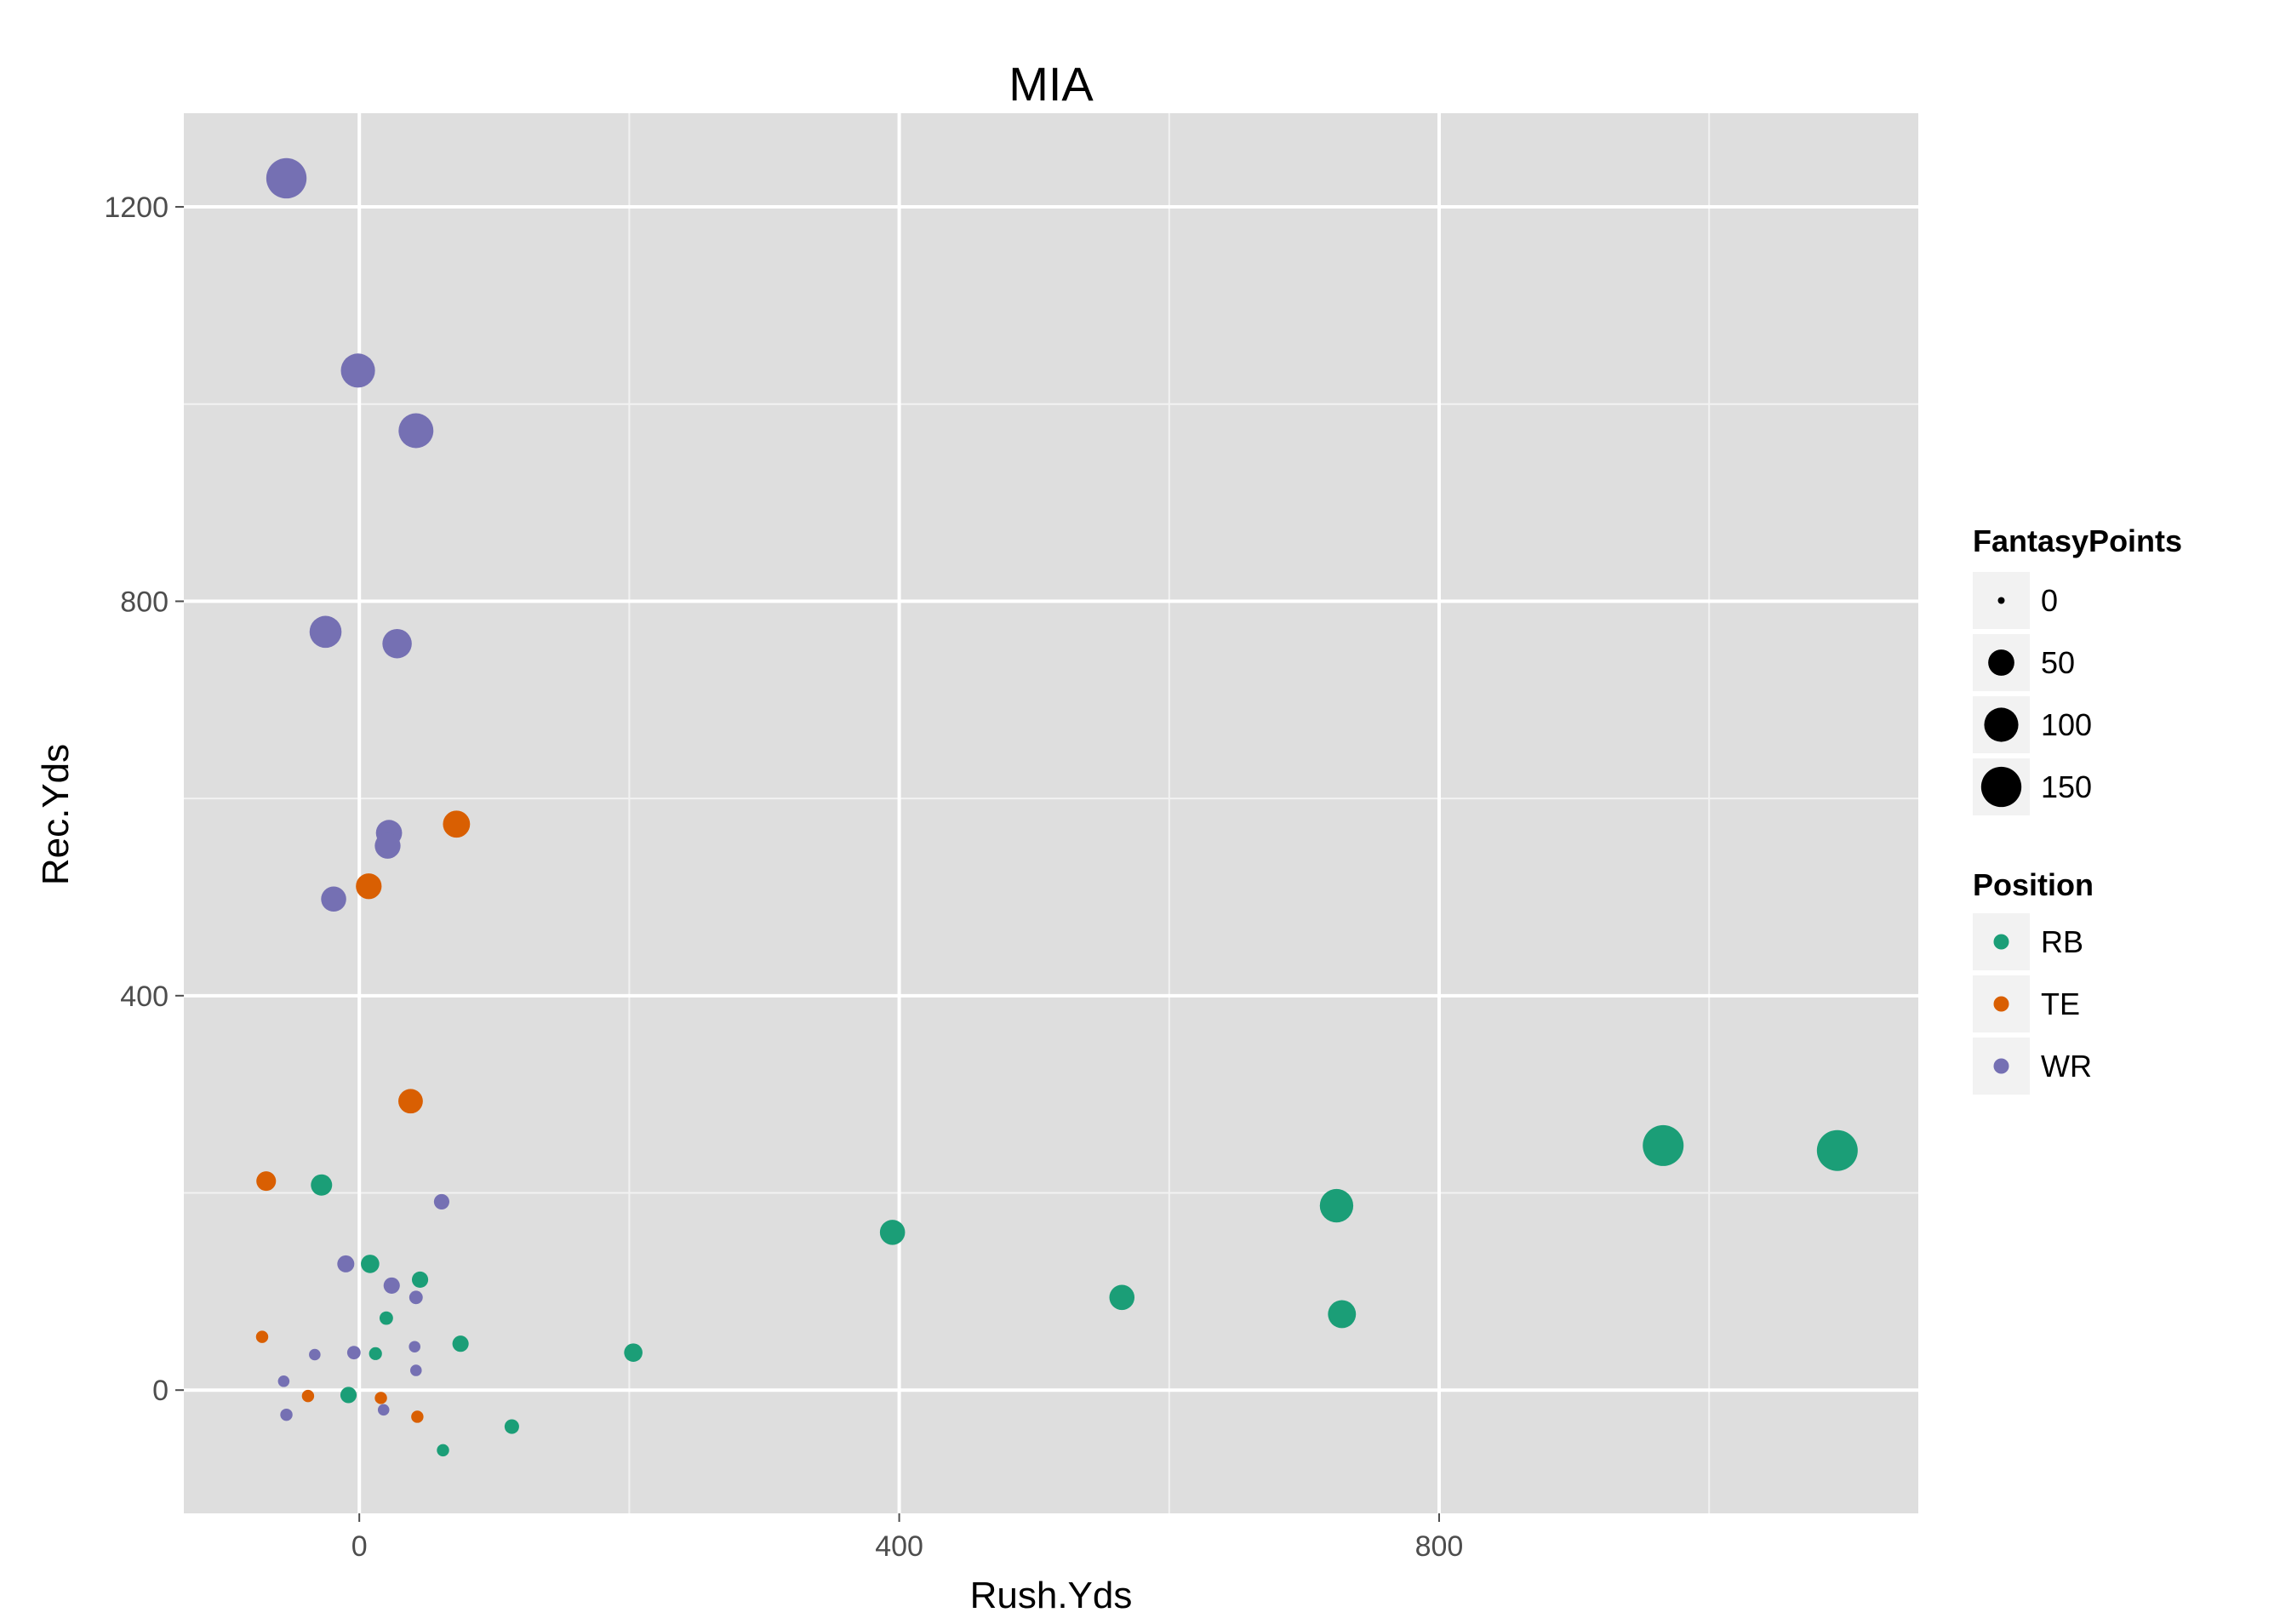  What do you see at coordinates (2077, 540) in the screenshot?
I see `size-legend-title: FantasyPoints` at bounding box center [2077, 540].